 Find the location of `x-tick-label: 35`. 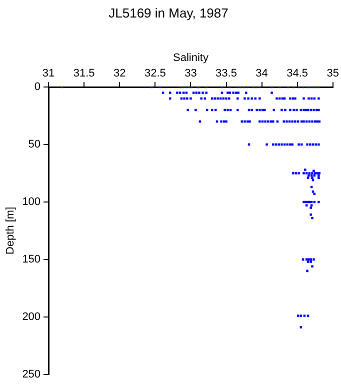

x-tick-label: 35 is located at coordinates (333, 73).